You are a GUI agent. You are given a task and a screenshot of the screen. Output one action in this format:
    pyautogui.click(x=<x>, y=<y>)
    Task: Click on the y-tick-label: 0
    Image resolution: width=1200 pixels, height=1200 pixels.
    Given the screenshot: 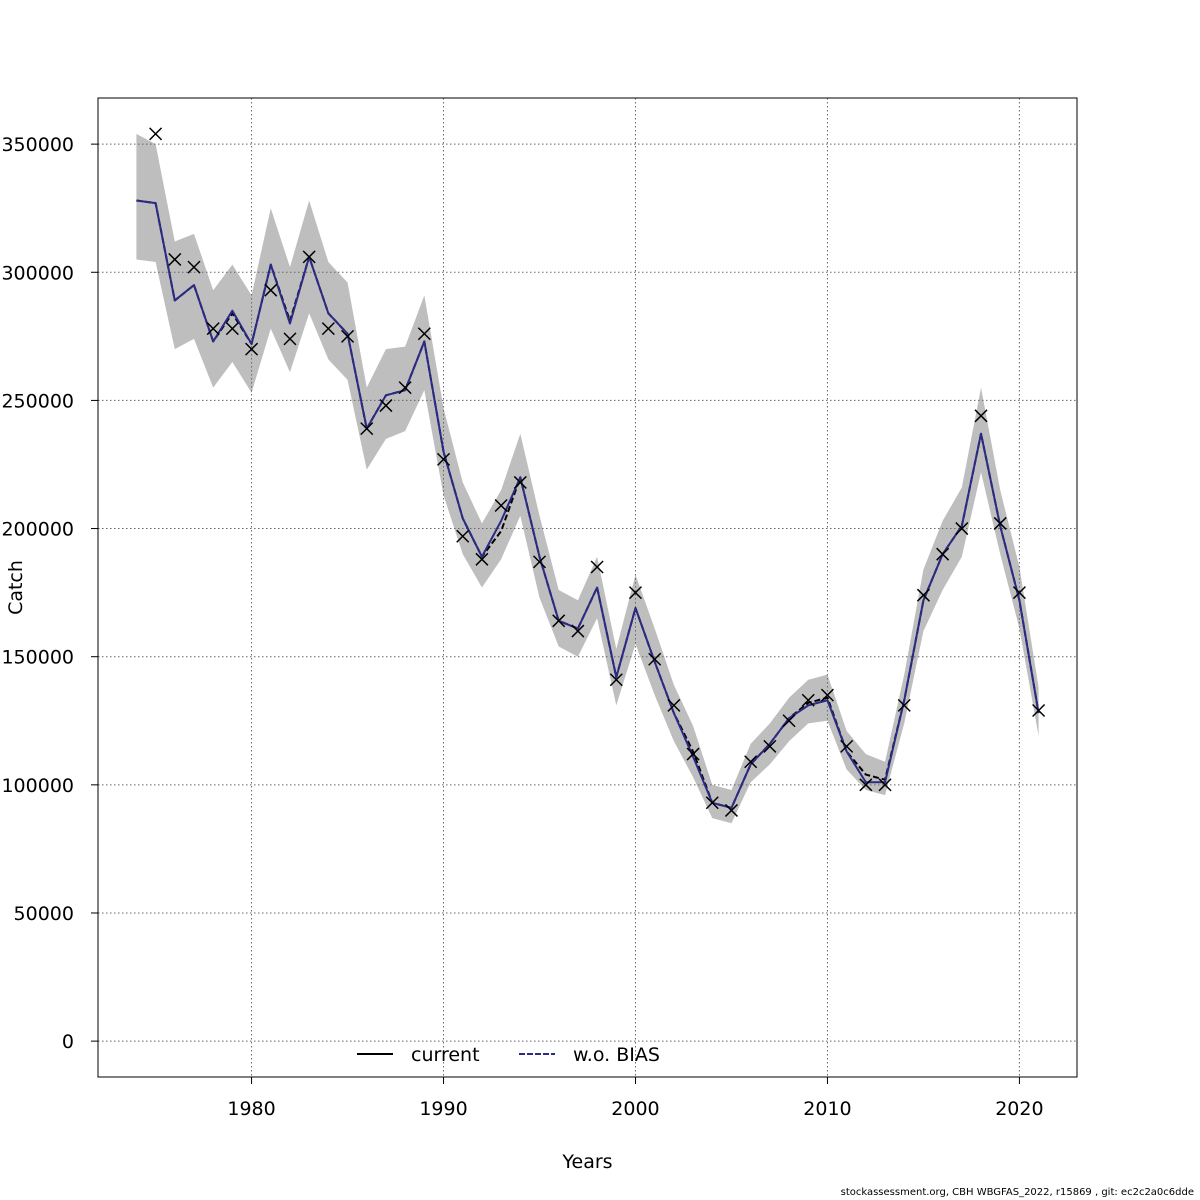 What is the action you would take?
    pyautogui.click(x=68, y=1042)
    